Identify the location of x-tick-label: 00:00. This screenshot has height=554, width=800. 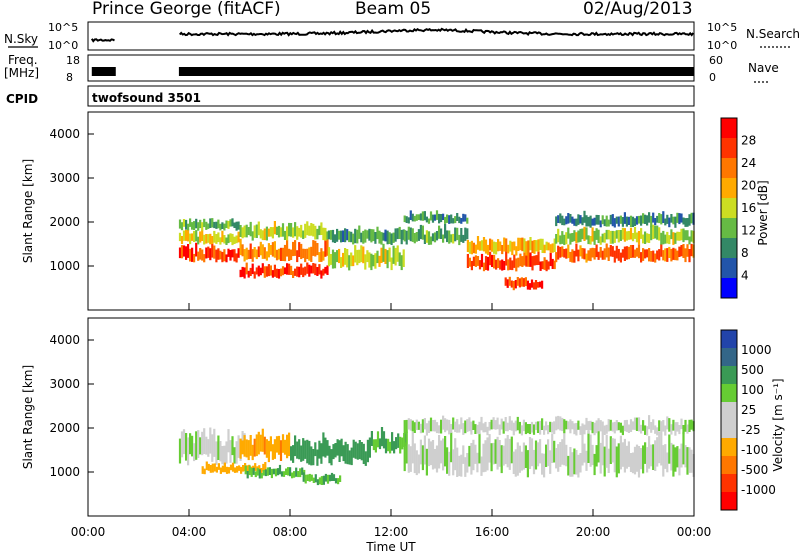
(88, 532).